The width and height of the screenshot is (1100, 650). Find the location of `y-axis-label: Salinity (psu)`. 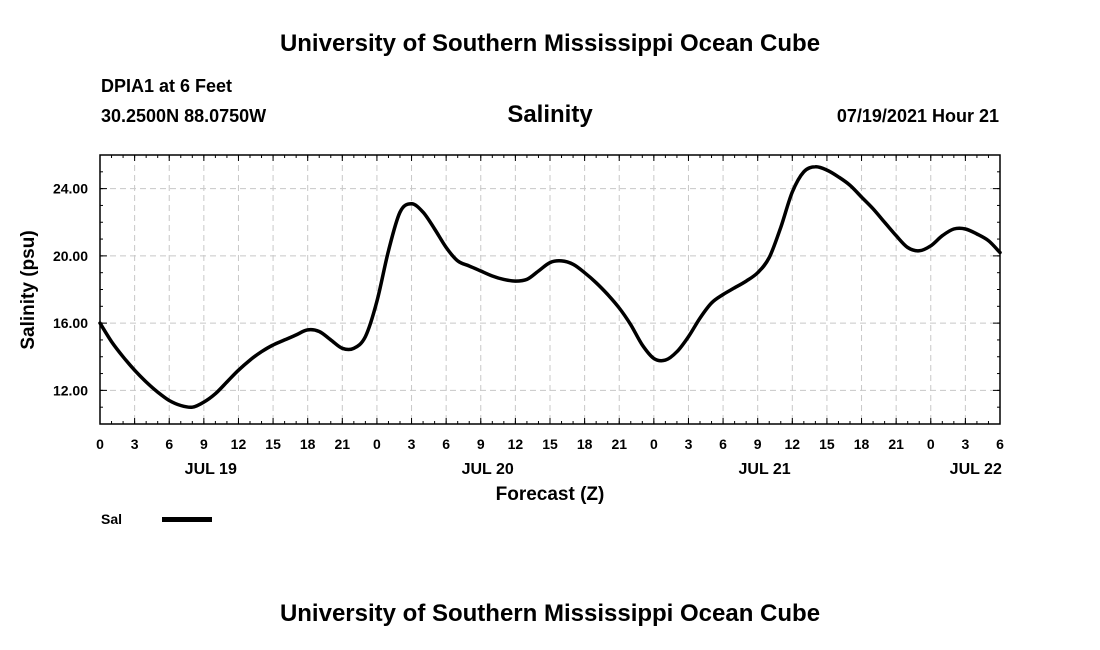

y-axis-label: Salinity (psu) is located at coordinates (28, 289).